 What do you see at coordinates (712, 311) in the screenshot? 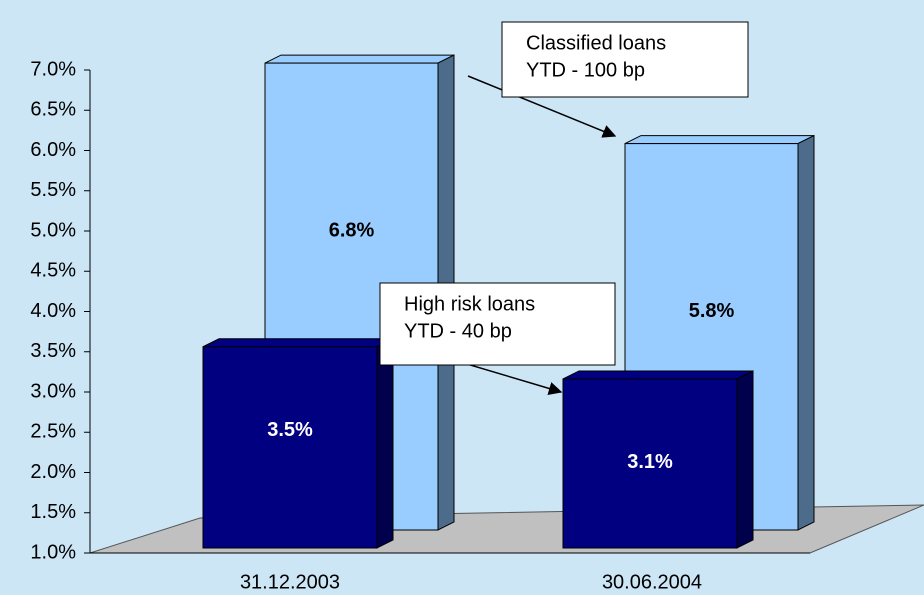
I see `value-label: 5.8%` at bounding box center [712, 311].